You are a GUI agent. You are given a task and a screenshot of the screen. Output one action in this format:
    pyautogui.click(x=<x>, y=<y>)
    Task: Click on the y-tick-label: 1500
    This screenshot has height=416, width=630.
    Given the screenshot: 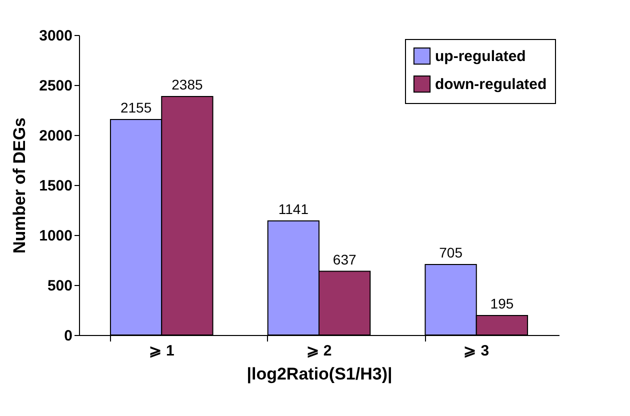 What is the action you would take?
    pyautogui.click(x=55, y=186)
    